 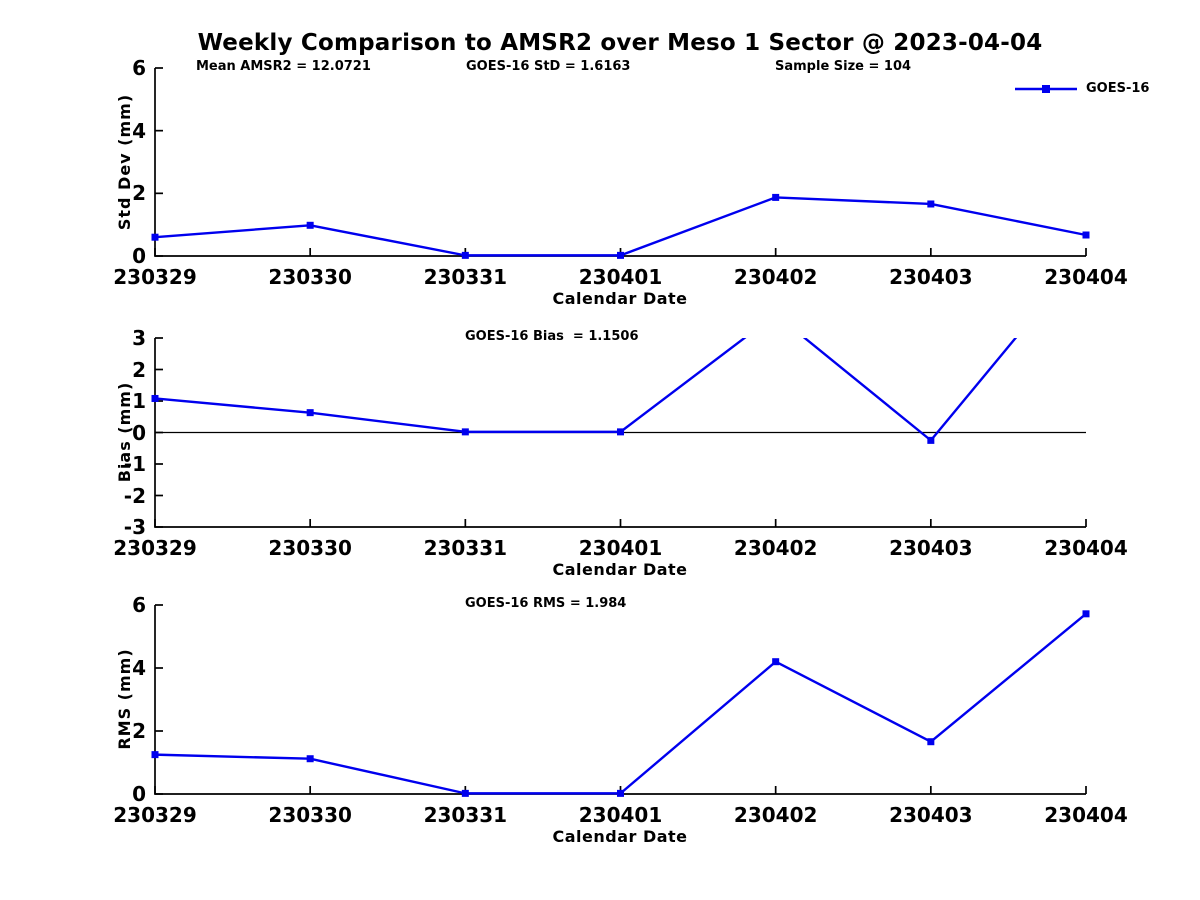 I want to click on y-tick-label: 3, so click(x=139, y=338).